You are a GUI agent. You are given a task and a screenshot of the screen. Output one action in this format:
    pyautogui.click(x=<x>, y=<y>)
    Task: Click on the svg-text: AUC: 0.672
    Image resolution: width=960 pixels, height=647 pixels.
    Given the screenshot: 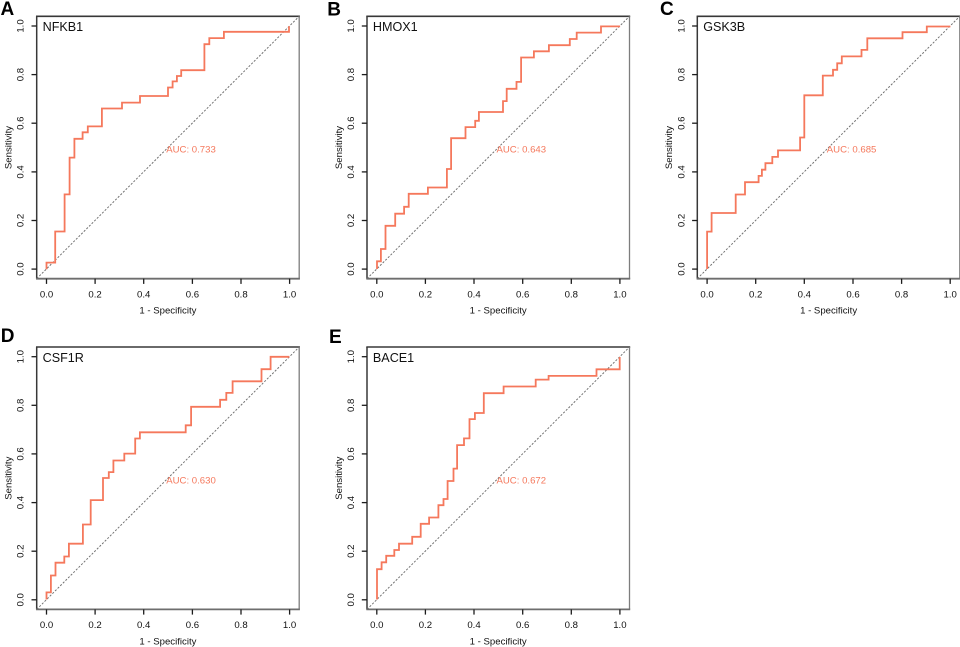 What is the action you would take?
    pyautogui.click(x=521, y=480)
    